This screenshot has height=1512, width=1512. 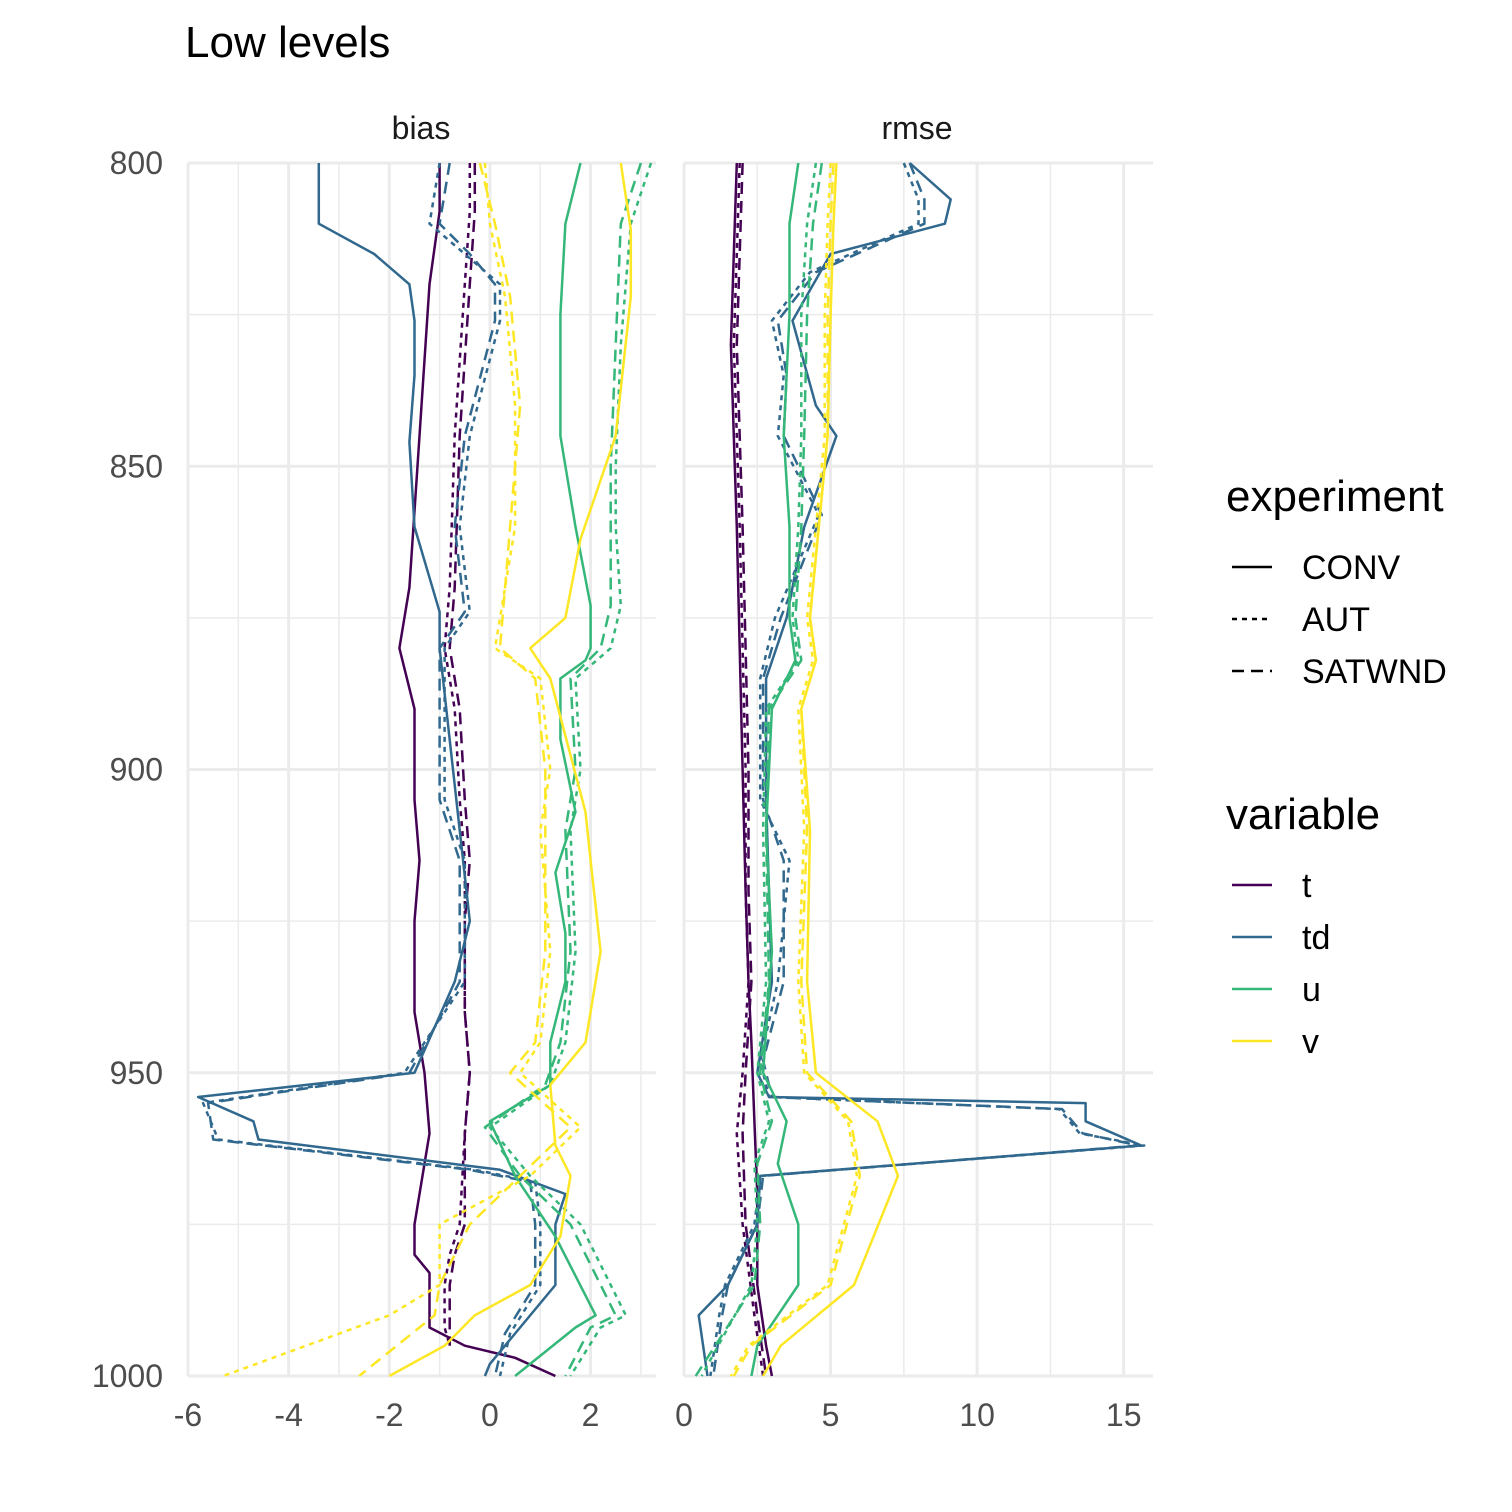 I want to click on y-tick-label: 900, so click(x=136, y=770).